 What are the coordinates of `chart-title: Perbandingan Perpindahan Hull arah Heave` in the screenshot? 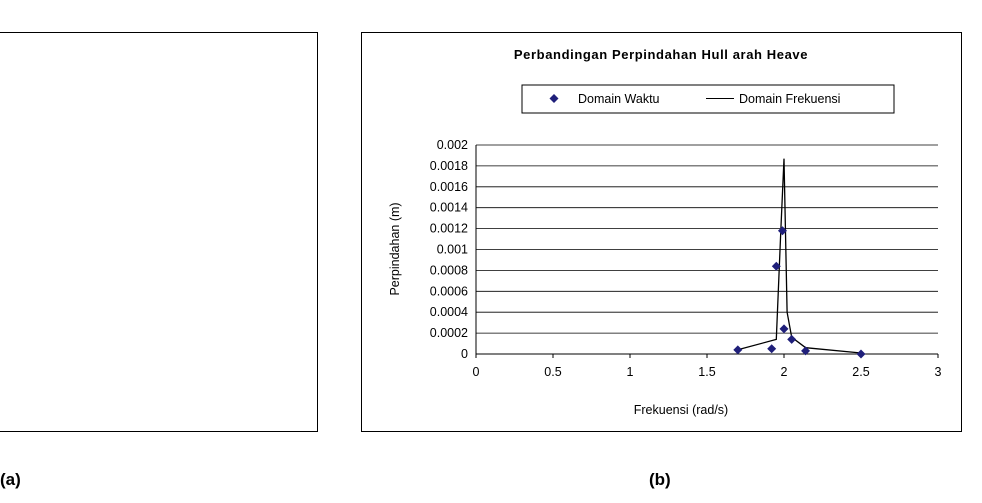 It's located at (661, 54).